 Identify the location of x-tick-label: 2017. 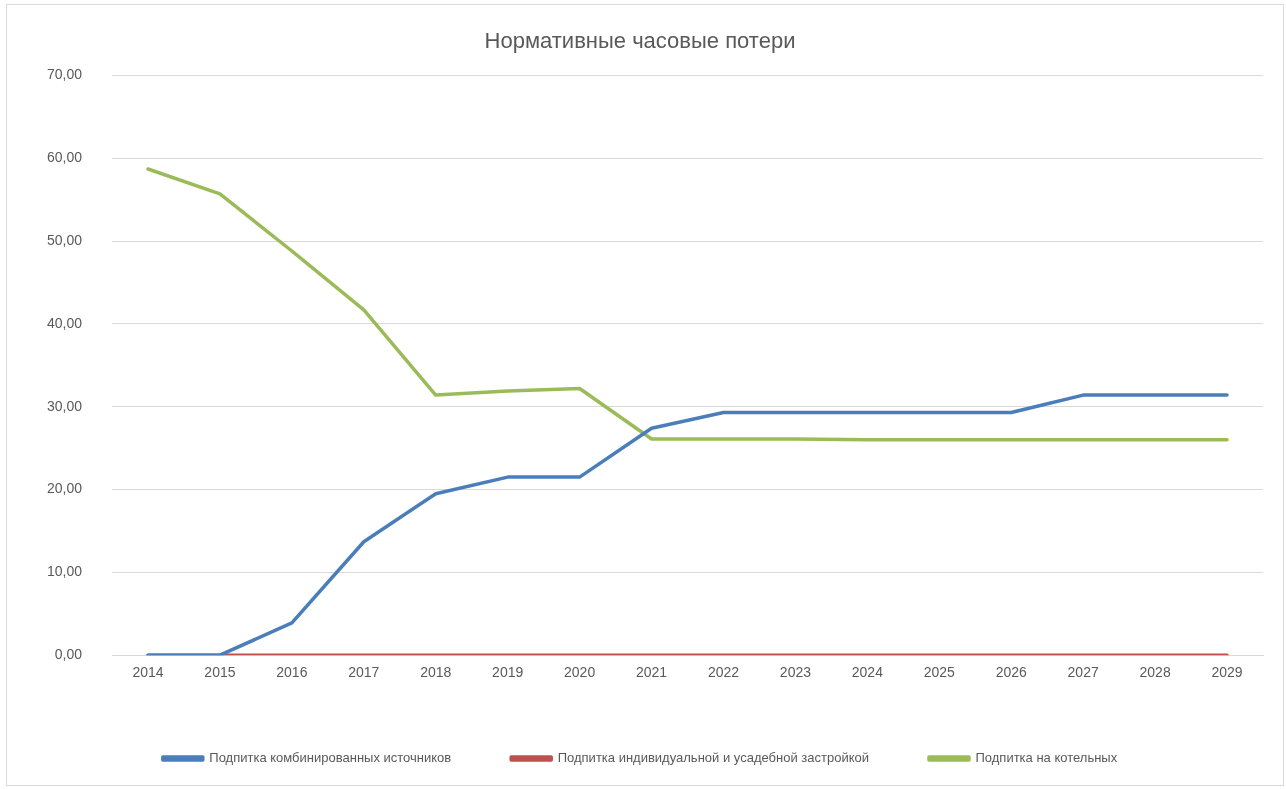
(364, 672).